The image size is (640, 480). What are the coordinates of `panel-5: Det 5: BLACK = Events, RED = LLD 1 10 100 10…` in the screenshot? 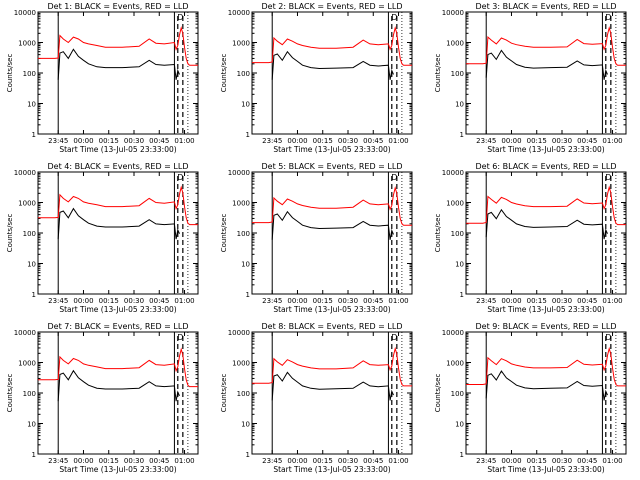 It's located at (316, 238).